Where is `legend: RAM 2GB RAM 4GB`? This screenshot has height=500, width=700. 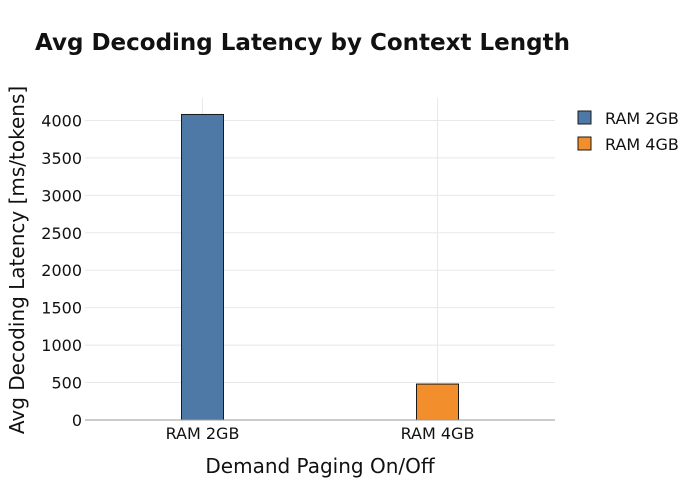 legend: RAM 2GB RAM 4GB is located at coordinates (628, 131).